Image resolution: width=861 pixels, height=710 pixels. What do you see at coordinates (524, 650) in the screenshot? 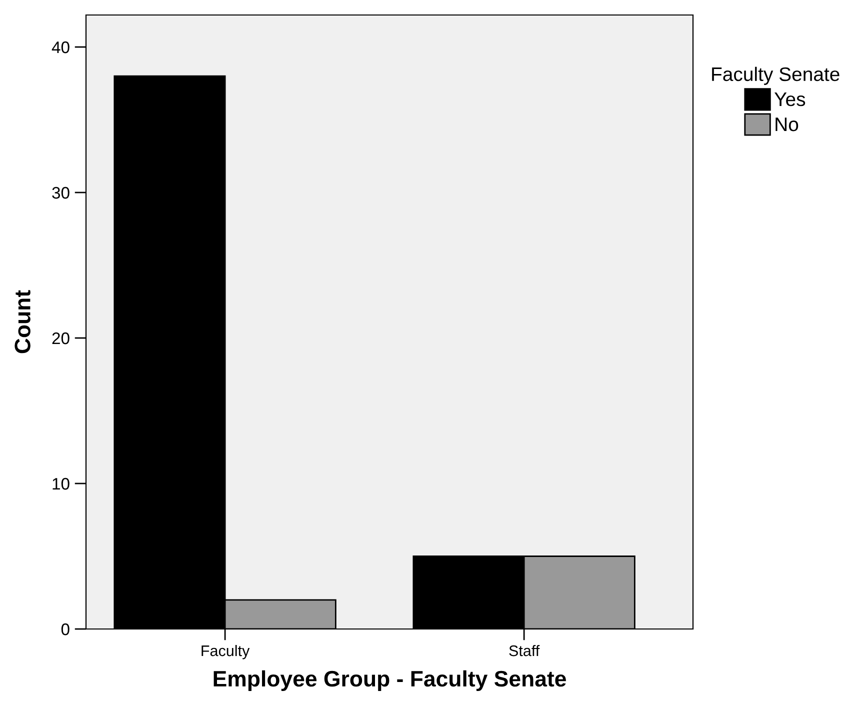
I see `x-tick-label: Staff` at bounding box center [524, 650].